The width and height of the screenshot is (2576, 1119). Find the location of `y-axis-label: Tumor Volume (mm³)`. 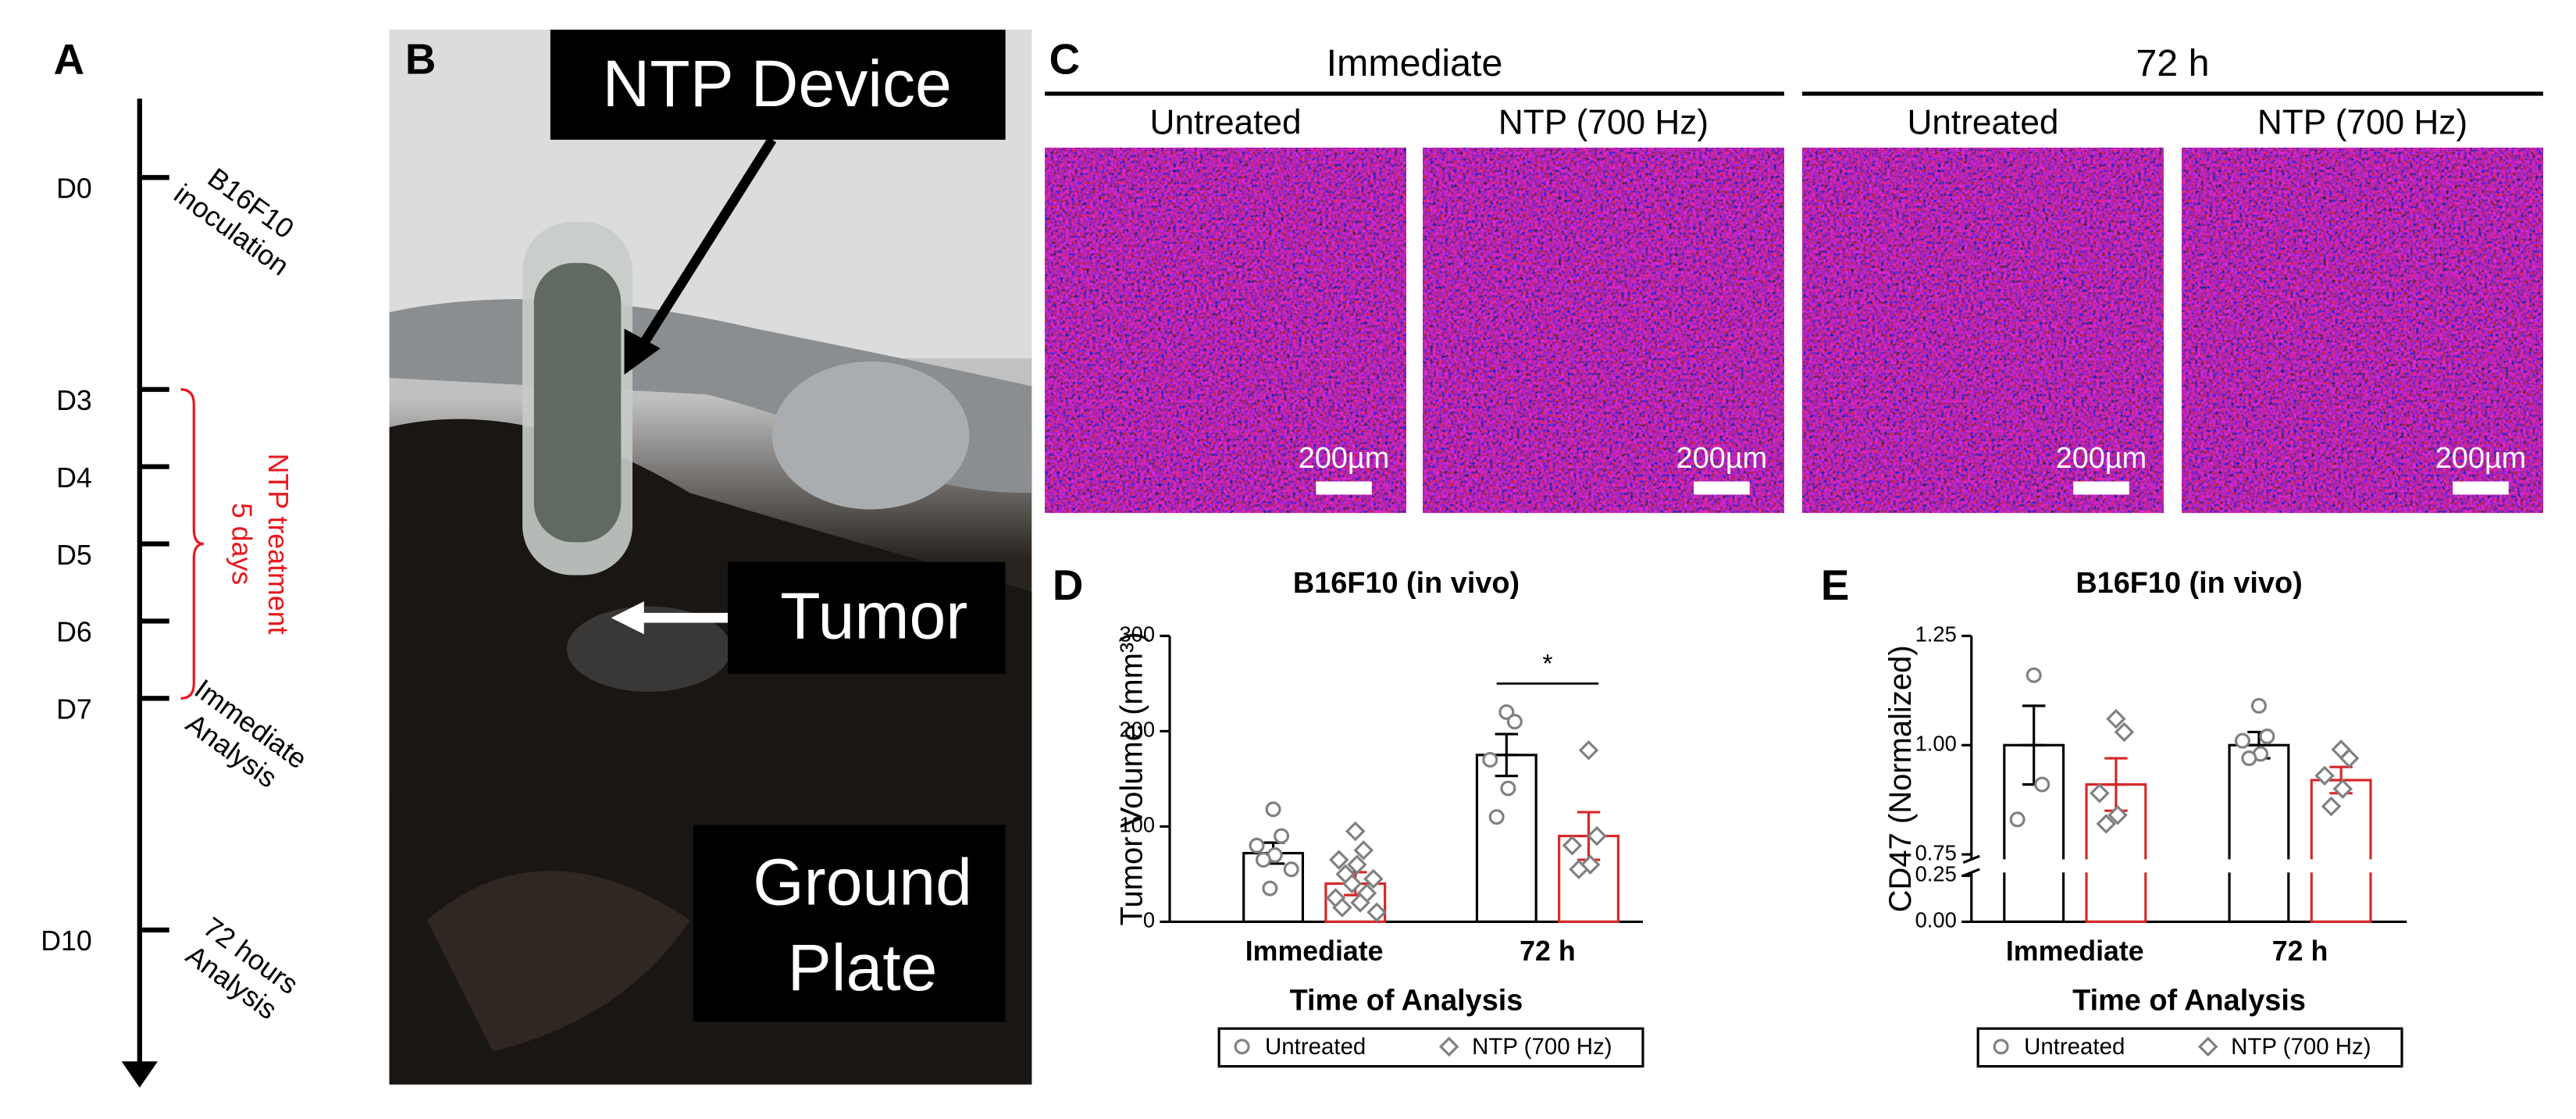

y-axis-label: Tumor Volume (mm³) is located at coordinates (1131, 778).